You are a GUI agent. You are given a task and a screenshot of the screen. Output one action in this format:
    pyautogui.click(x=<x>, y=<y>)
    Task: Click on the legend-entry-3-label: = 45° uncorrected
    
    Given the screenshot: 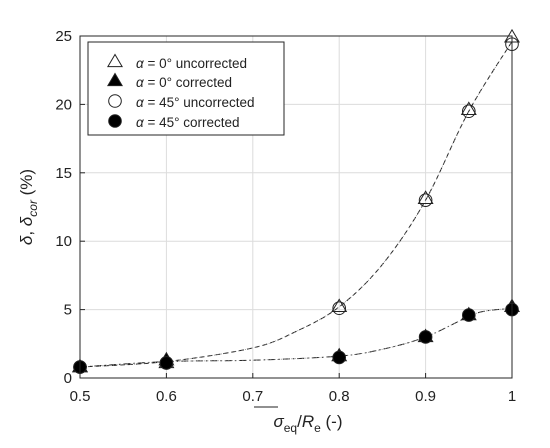 What is the action you would take?
    pyautogui.click(x=199, y=102)
    